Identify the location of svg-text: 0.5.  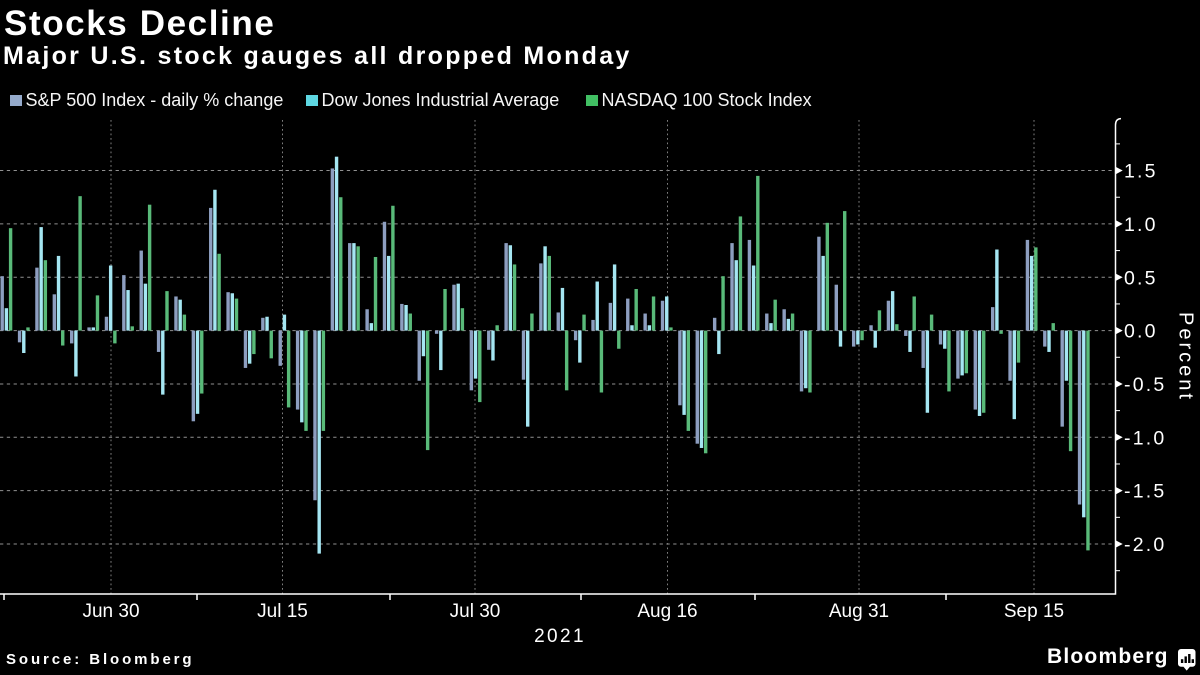
(1141, 278).